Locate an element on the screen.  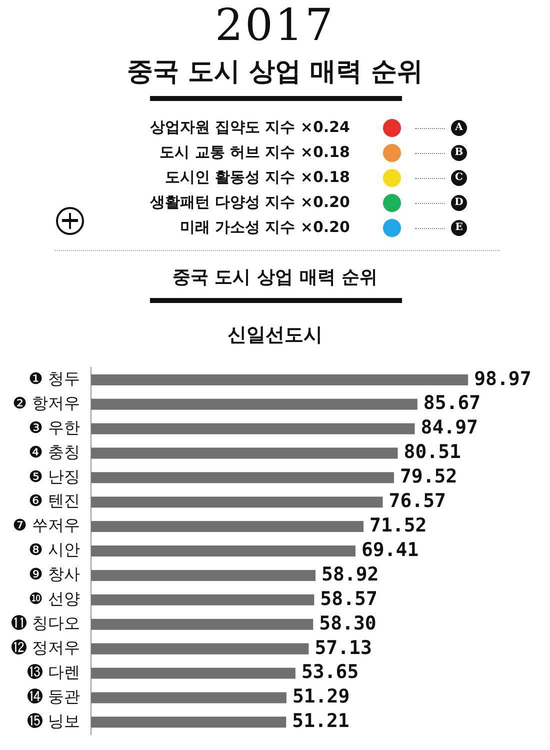
data-label: 76.57 is located at coordinates (417, 501).